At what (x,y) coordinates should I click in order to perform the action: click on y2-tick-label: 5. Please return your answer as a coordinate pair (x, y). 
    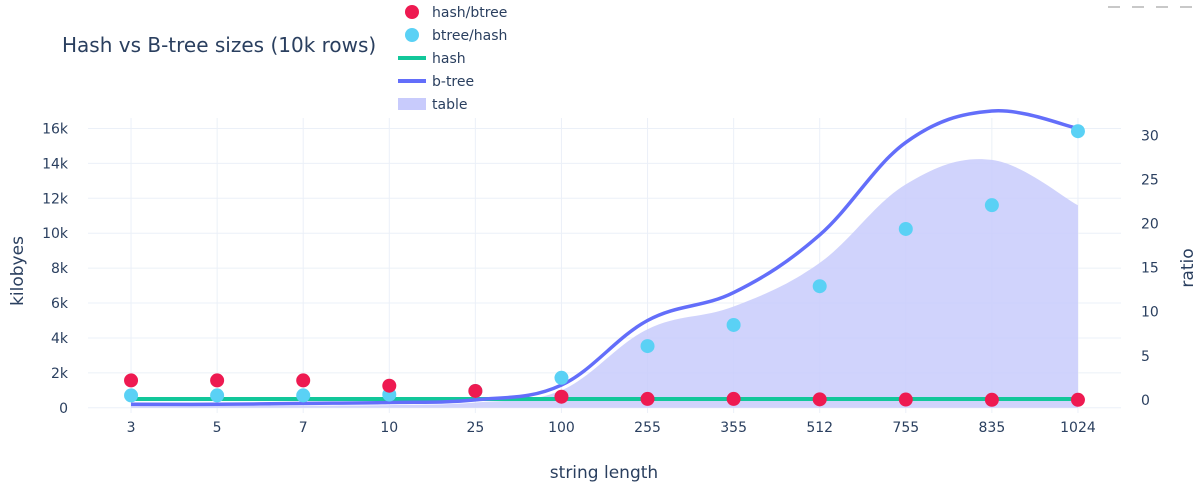
    Looking at the image, I should click on (1145, 357).